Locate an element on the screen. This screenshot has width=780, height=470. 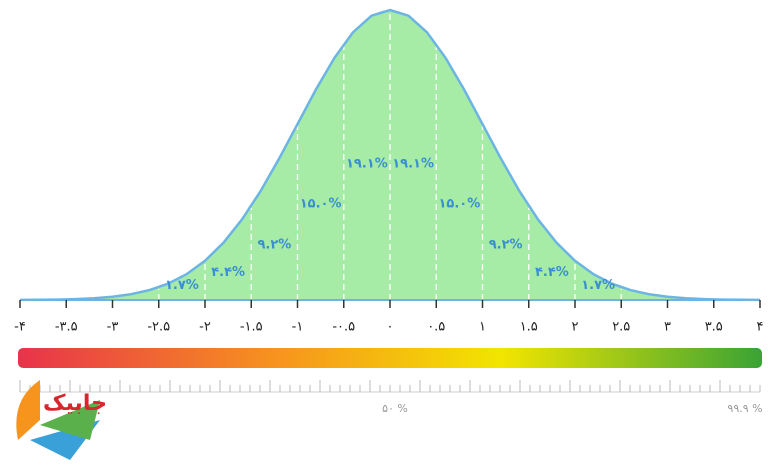
x-tick-label: ۳ is located at coordinates (667, 327).